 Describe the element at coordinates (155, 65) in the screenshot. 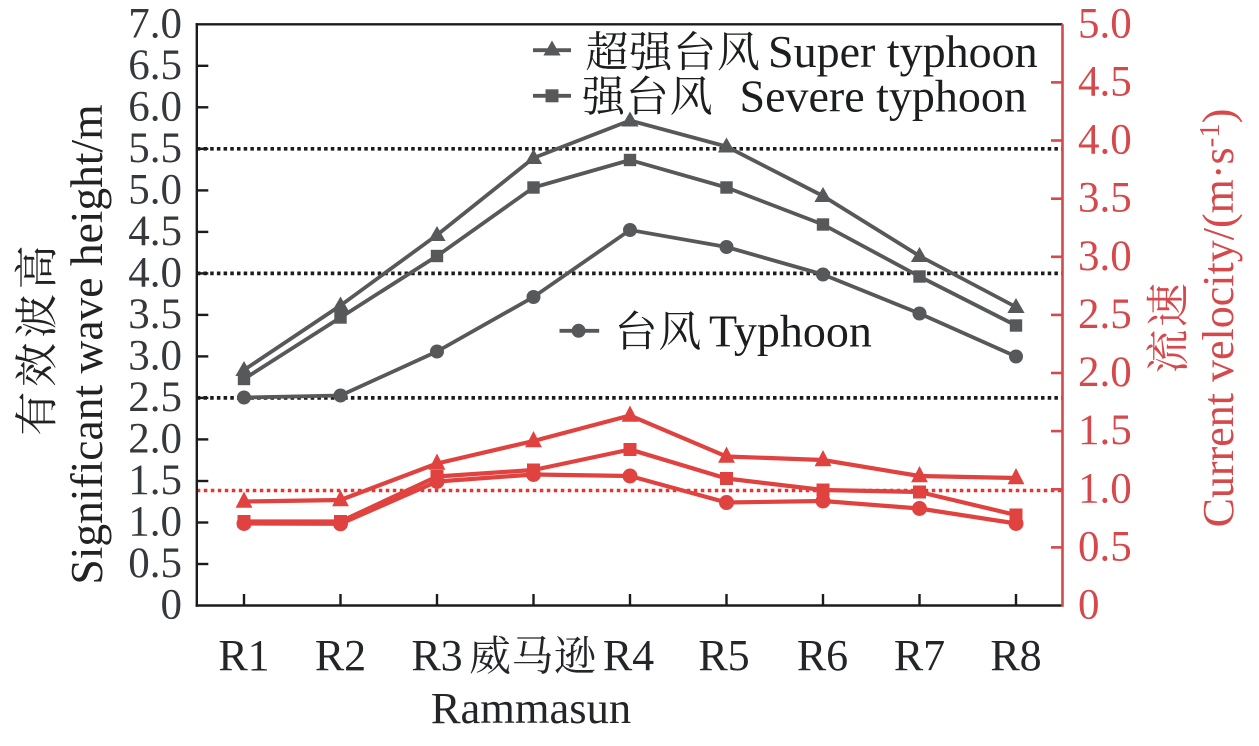

I see `svg-text: 6.5` at that location.